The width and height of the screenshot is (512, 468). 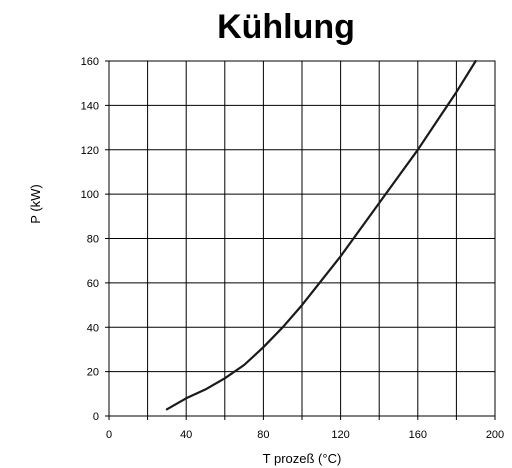 What do you see at coordinates (93, 373) in the screenshot?
I see `y-tick-label: 20` at bounding box center [93, 373].